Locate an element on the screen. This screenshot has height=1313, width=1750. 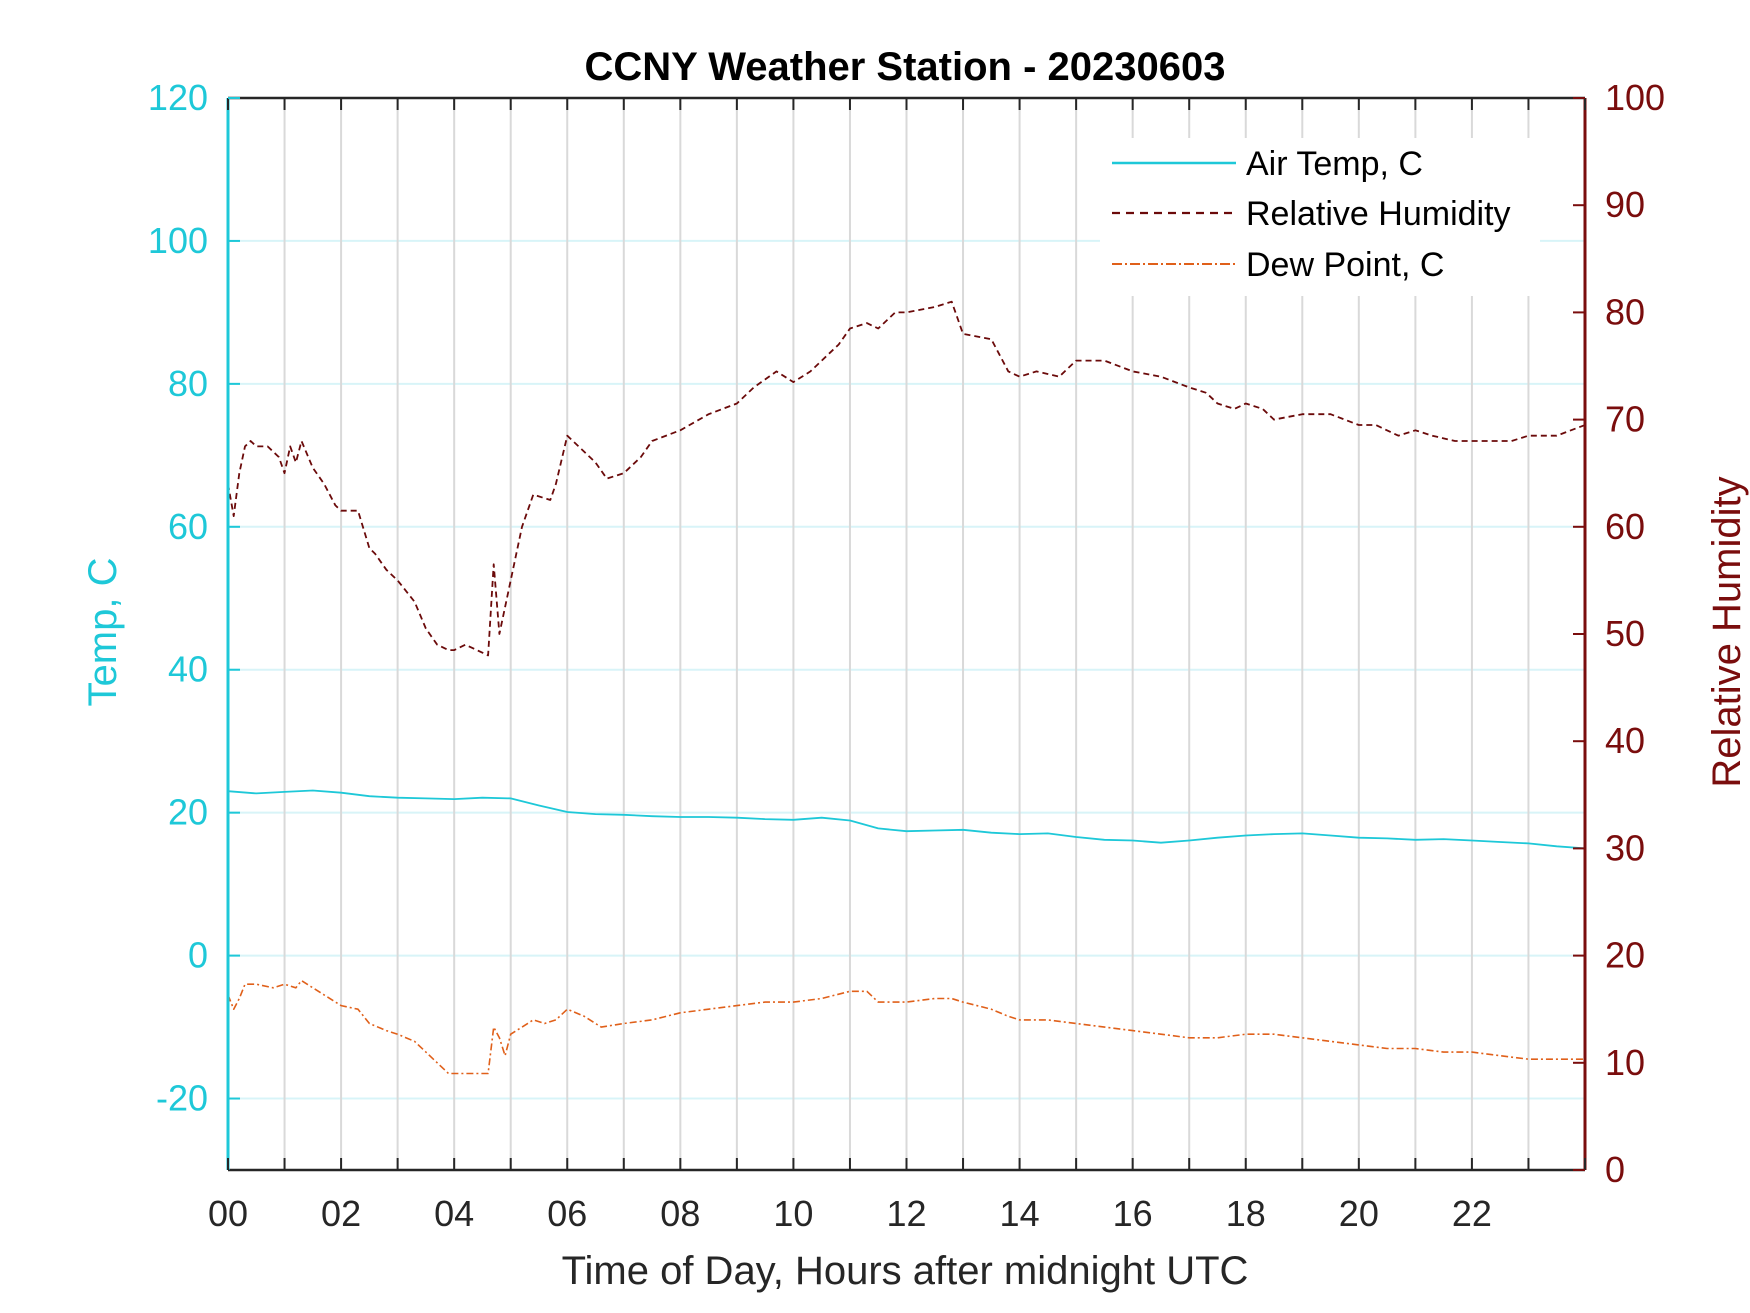
series-line-air-temp is located at coordinates (906, 819).